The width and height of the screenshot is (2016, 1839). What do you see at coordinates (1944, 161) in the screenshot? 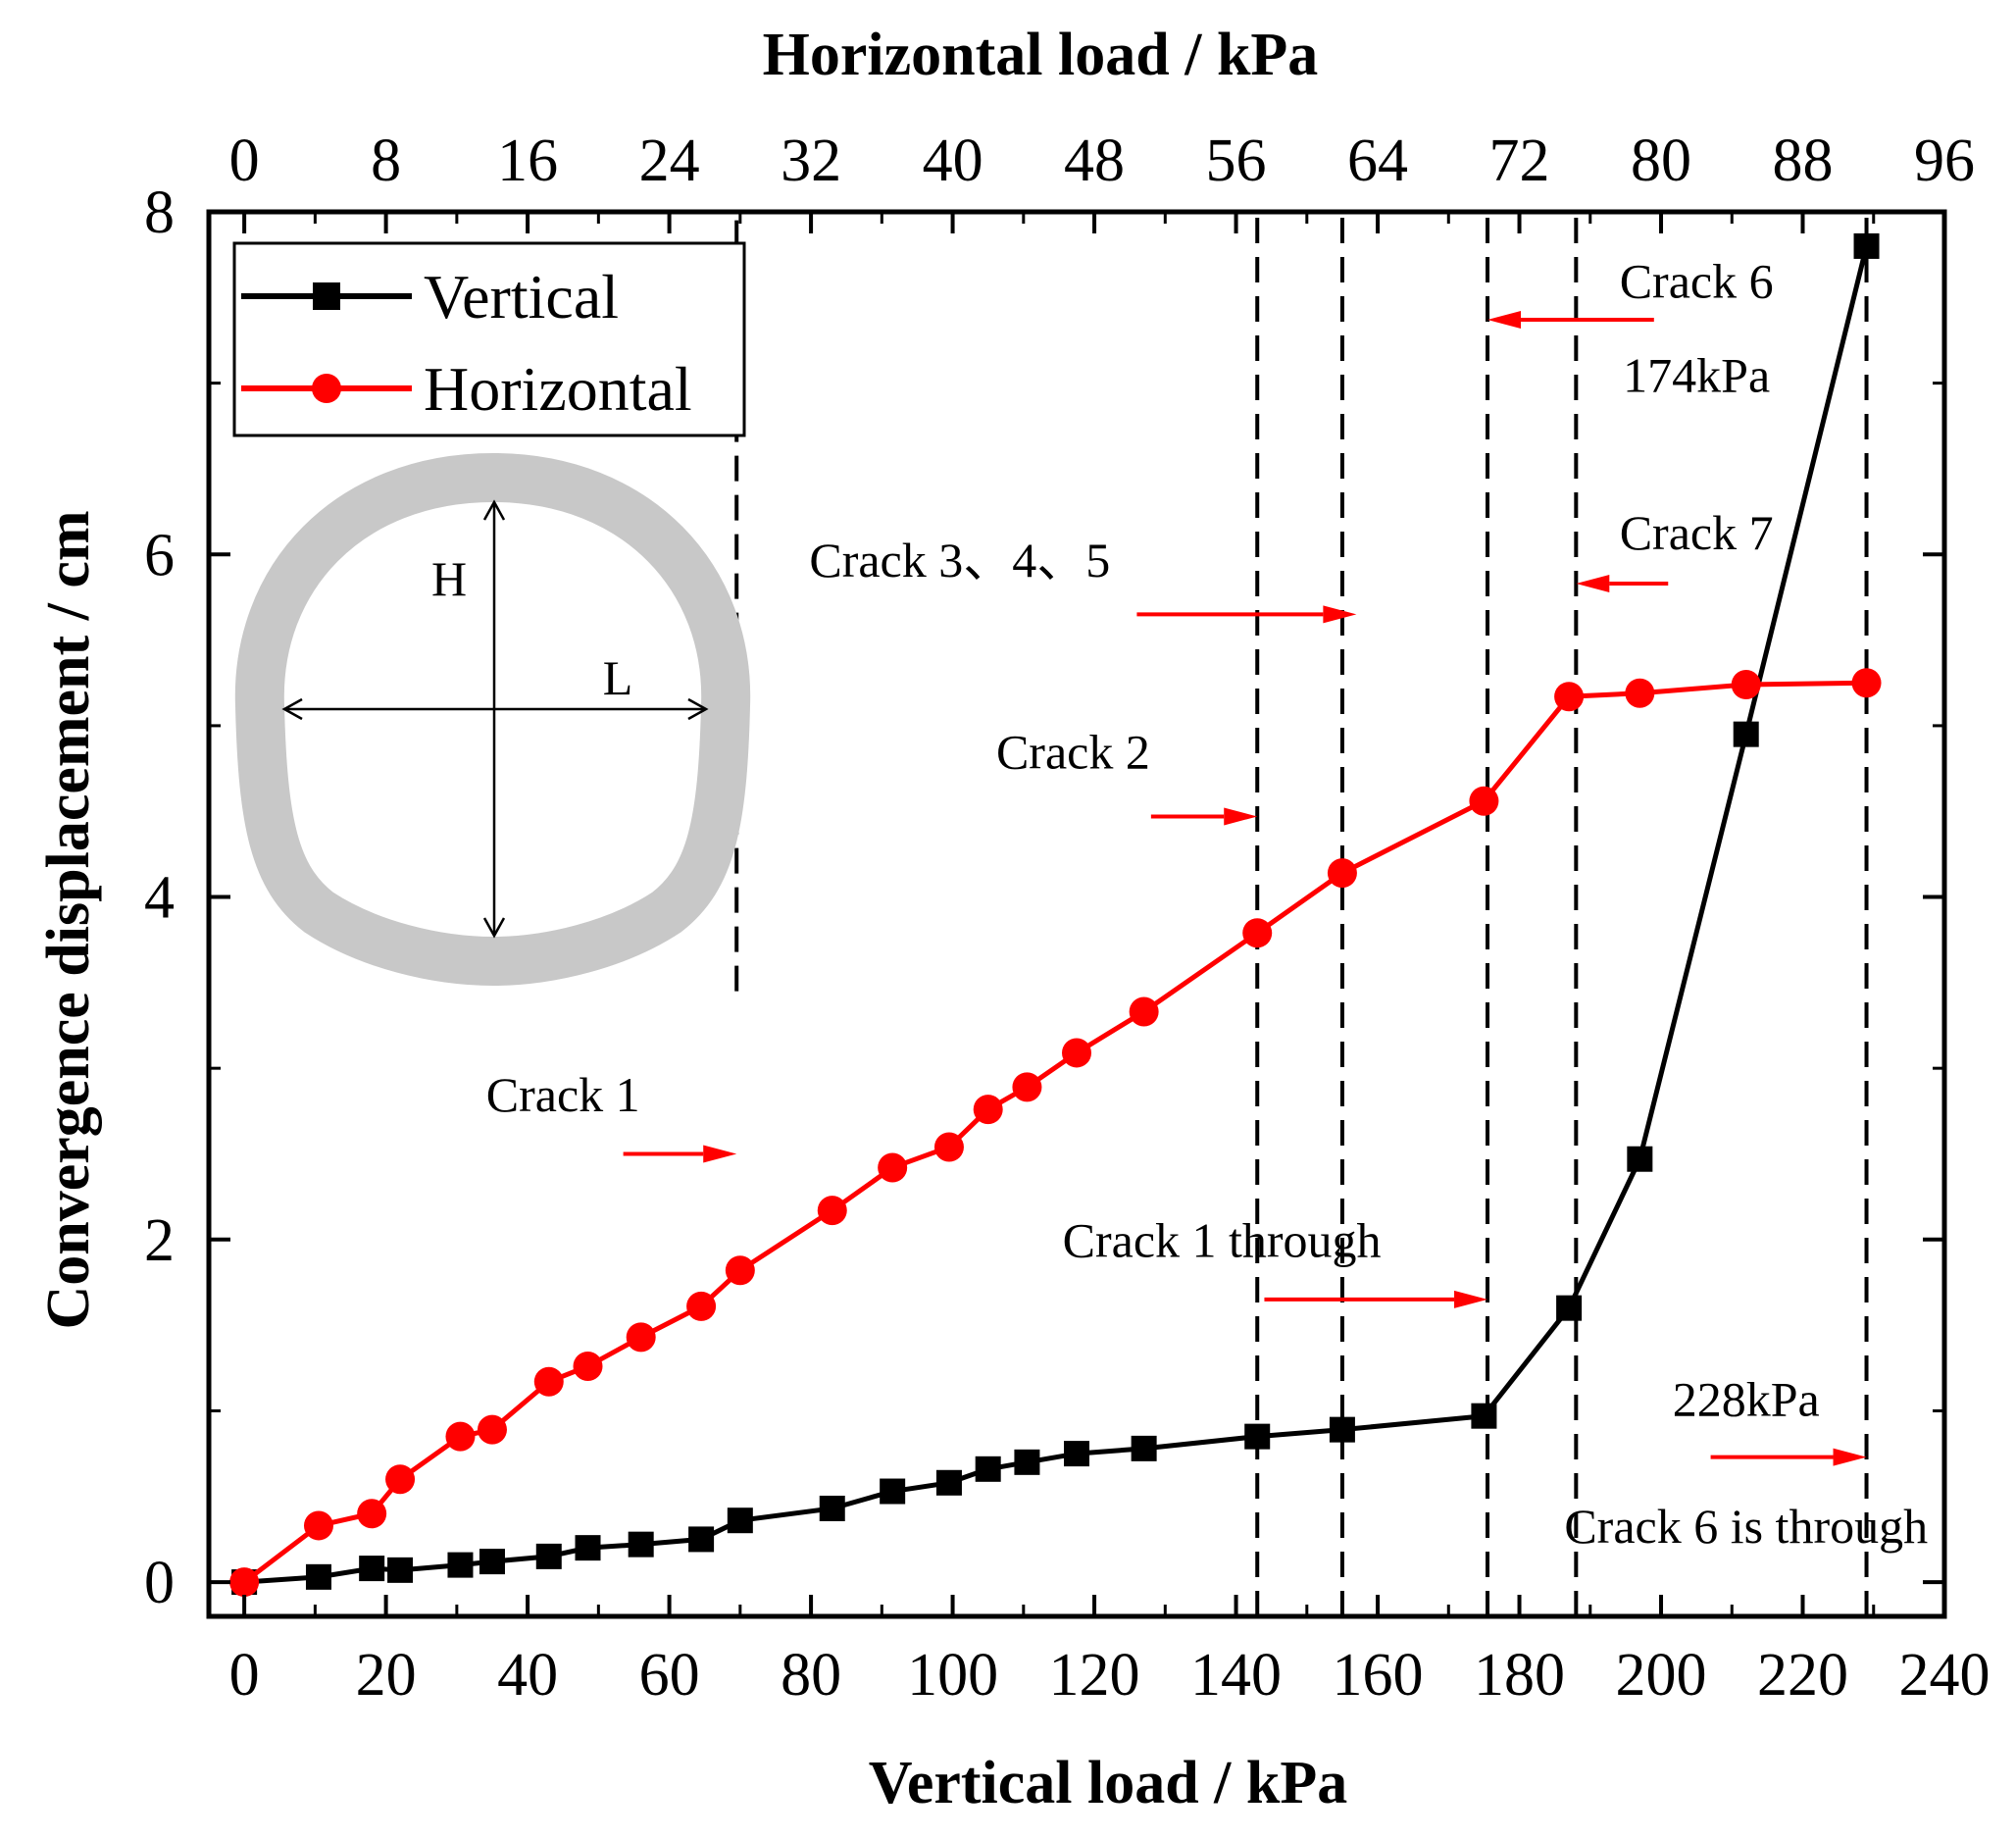
I see `x2-tick-label: 96` at bounding box center [1944, 161].